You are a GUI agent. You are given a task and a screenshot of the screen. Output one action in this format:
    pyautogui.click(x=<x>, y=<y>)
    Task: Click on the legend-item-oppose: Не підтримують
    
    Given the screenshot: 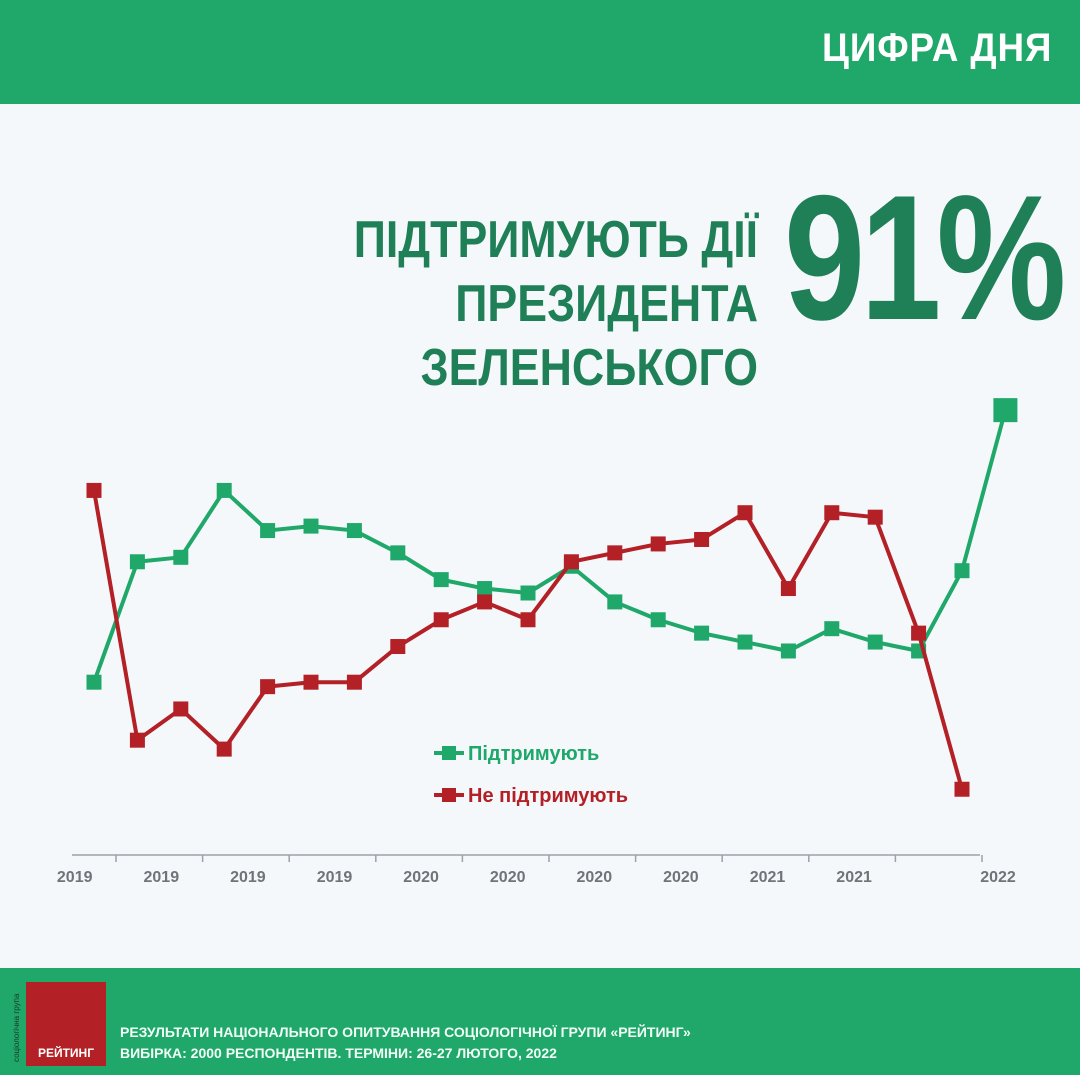 What is the action you would take?
    pyautogui.click(x=531, y=796)
    